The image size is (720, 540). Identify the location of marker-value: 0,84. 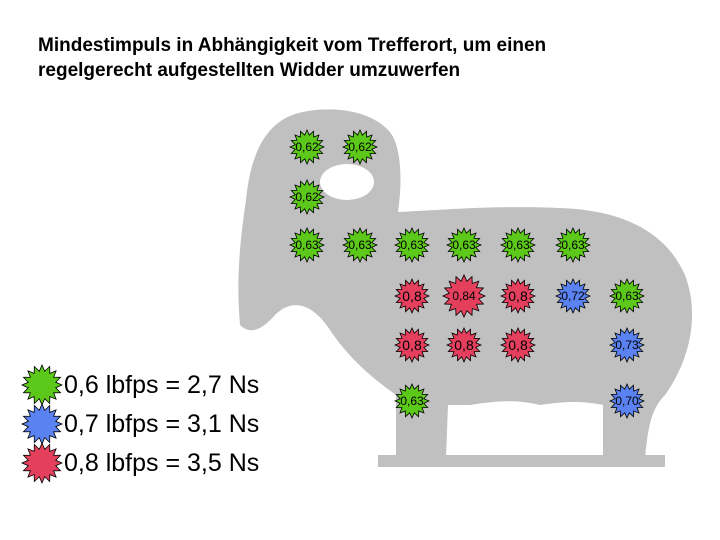
(464, 296).